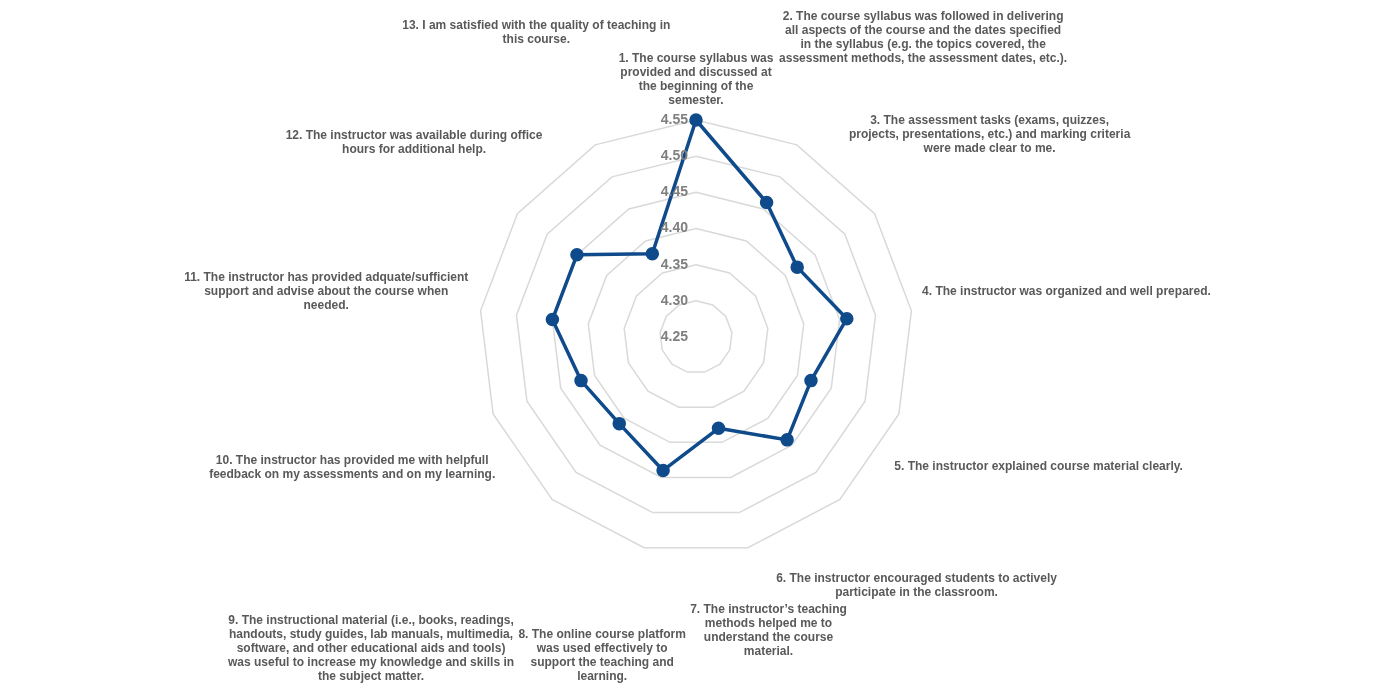  What do you see at coordinates (674, 335) in the screenshot?
I see `y-tick-label: 4.25` at bounding box center [674, 335].